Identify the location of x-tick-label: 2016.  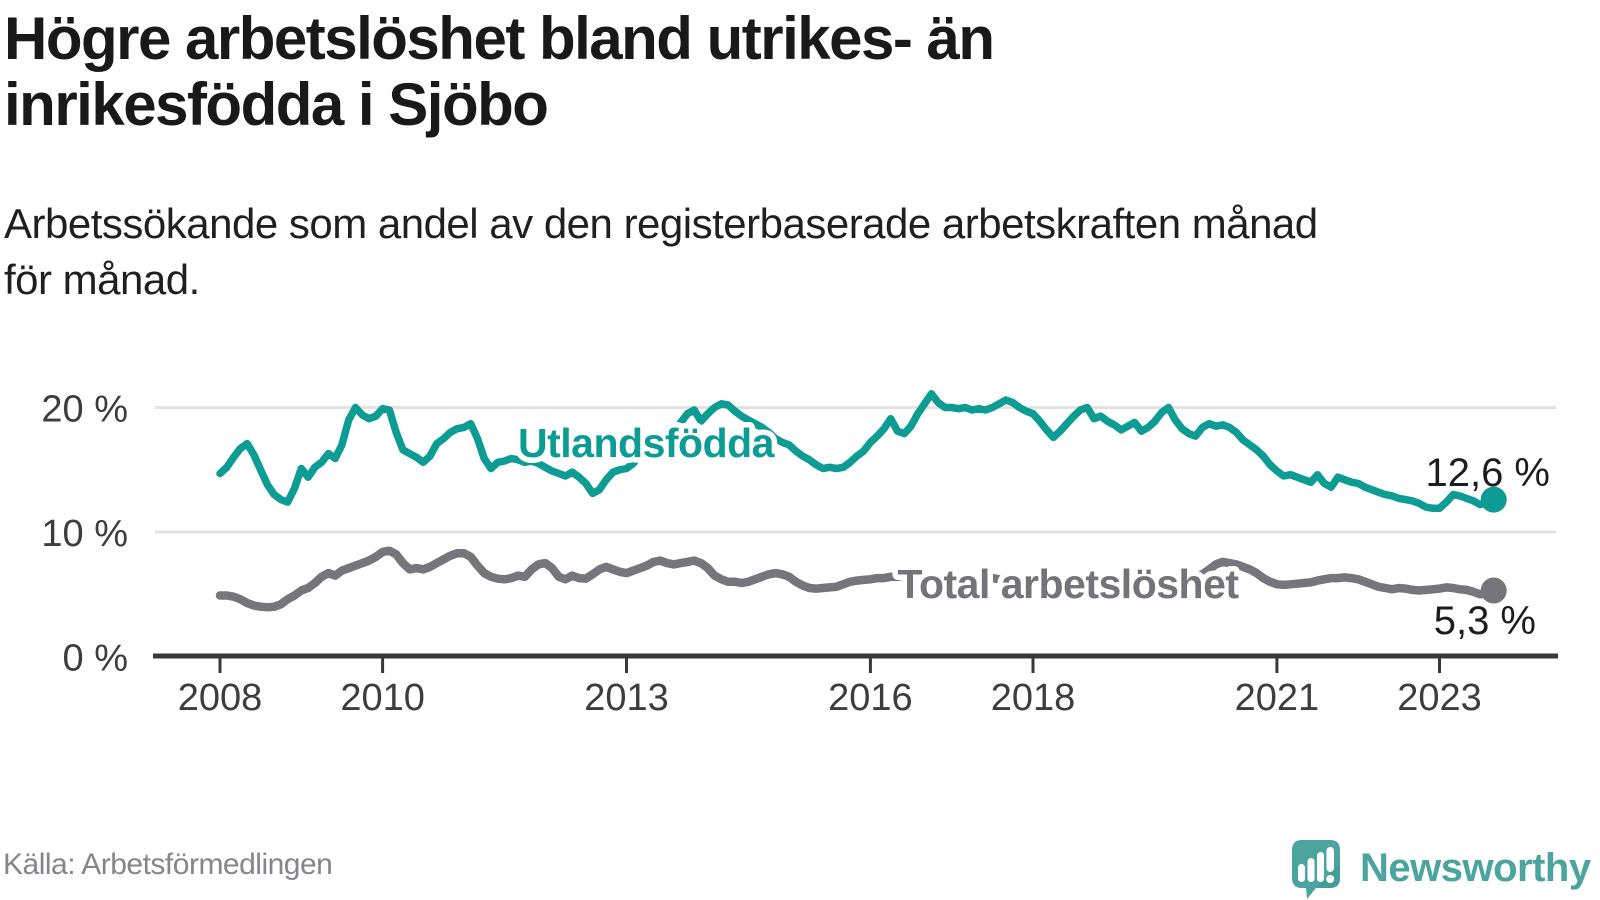
(870, 698).